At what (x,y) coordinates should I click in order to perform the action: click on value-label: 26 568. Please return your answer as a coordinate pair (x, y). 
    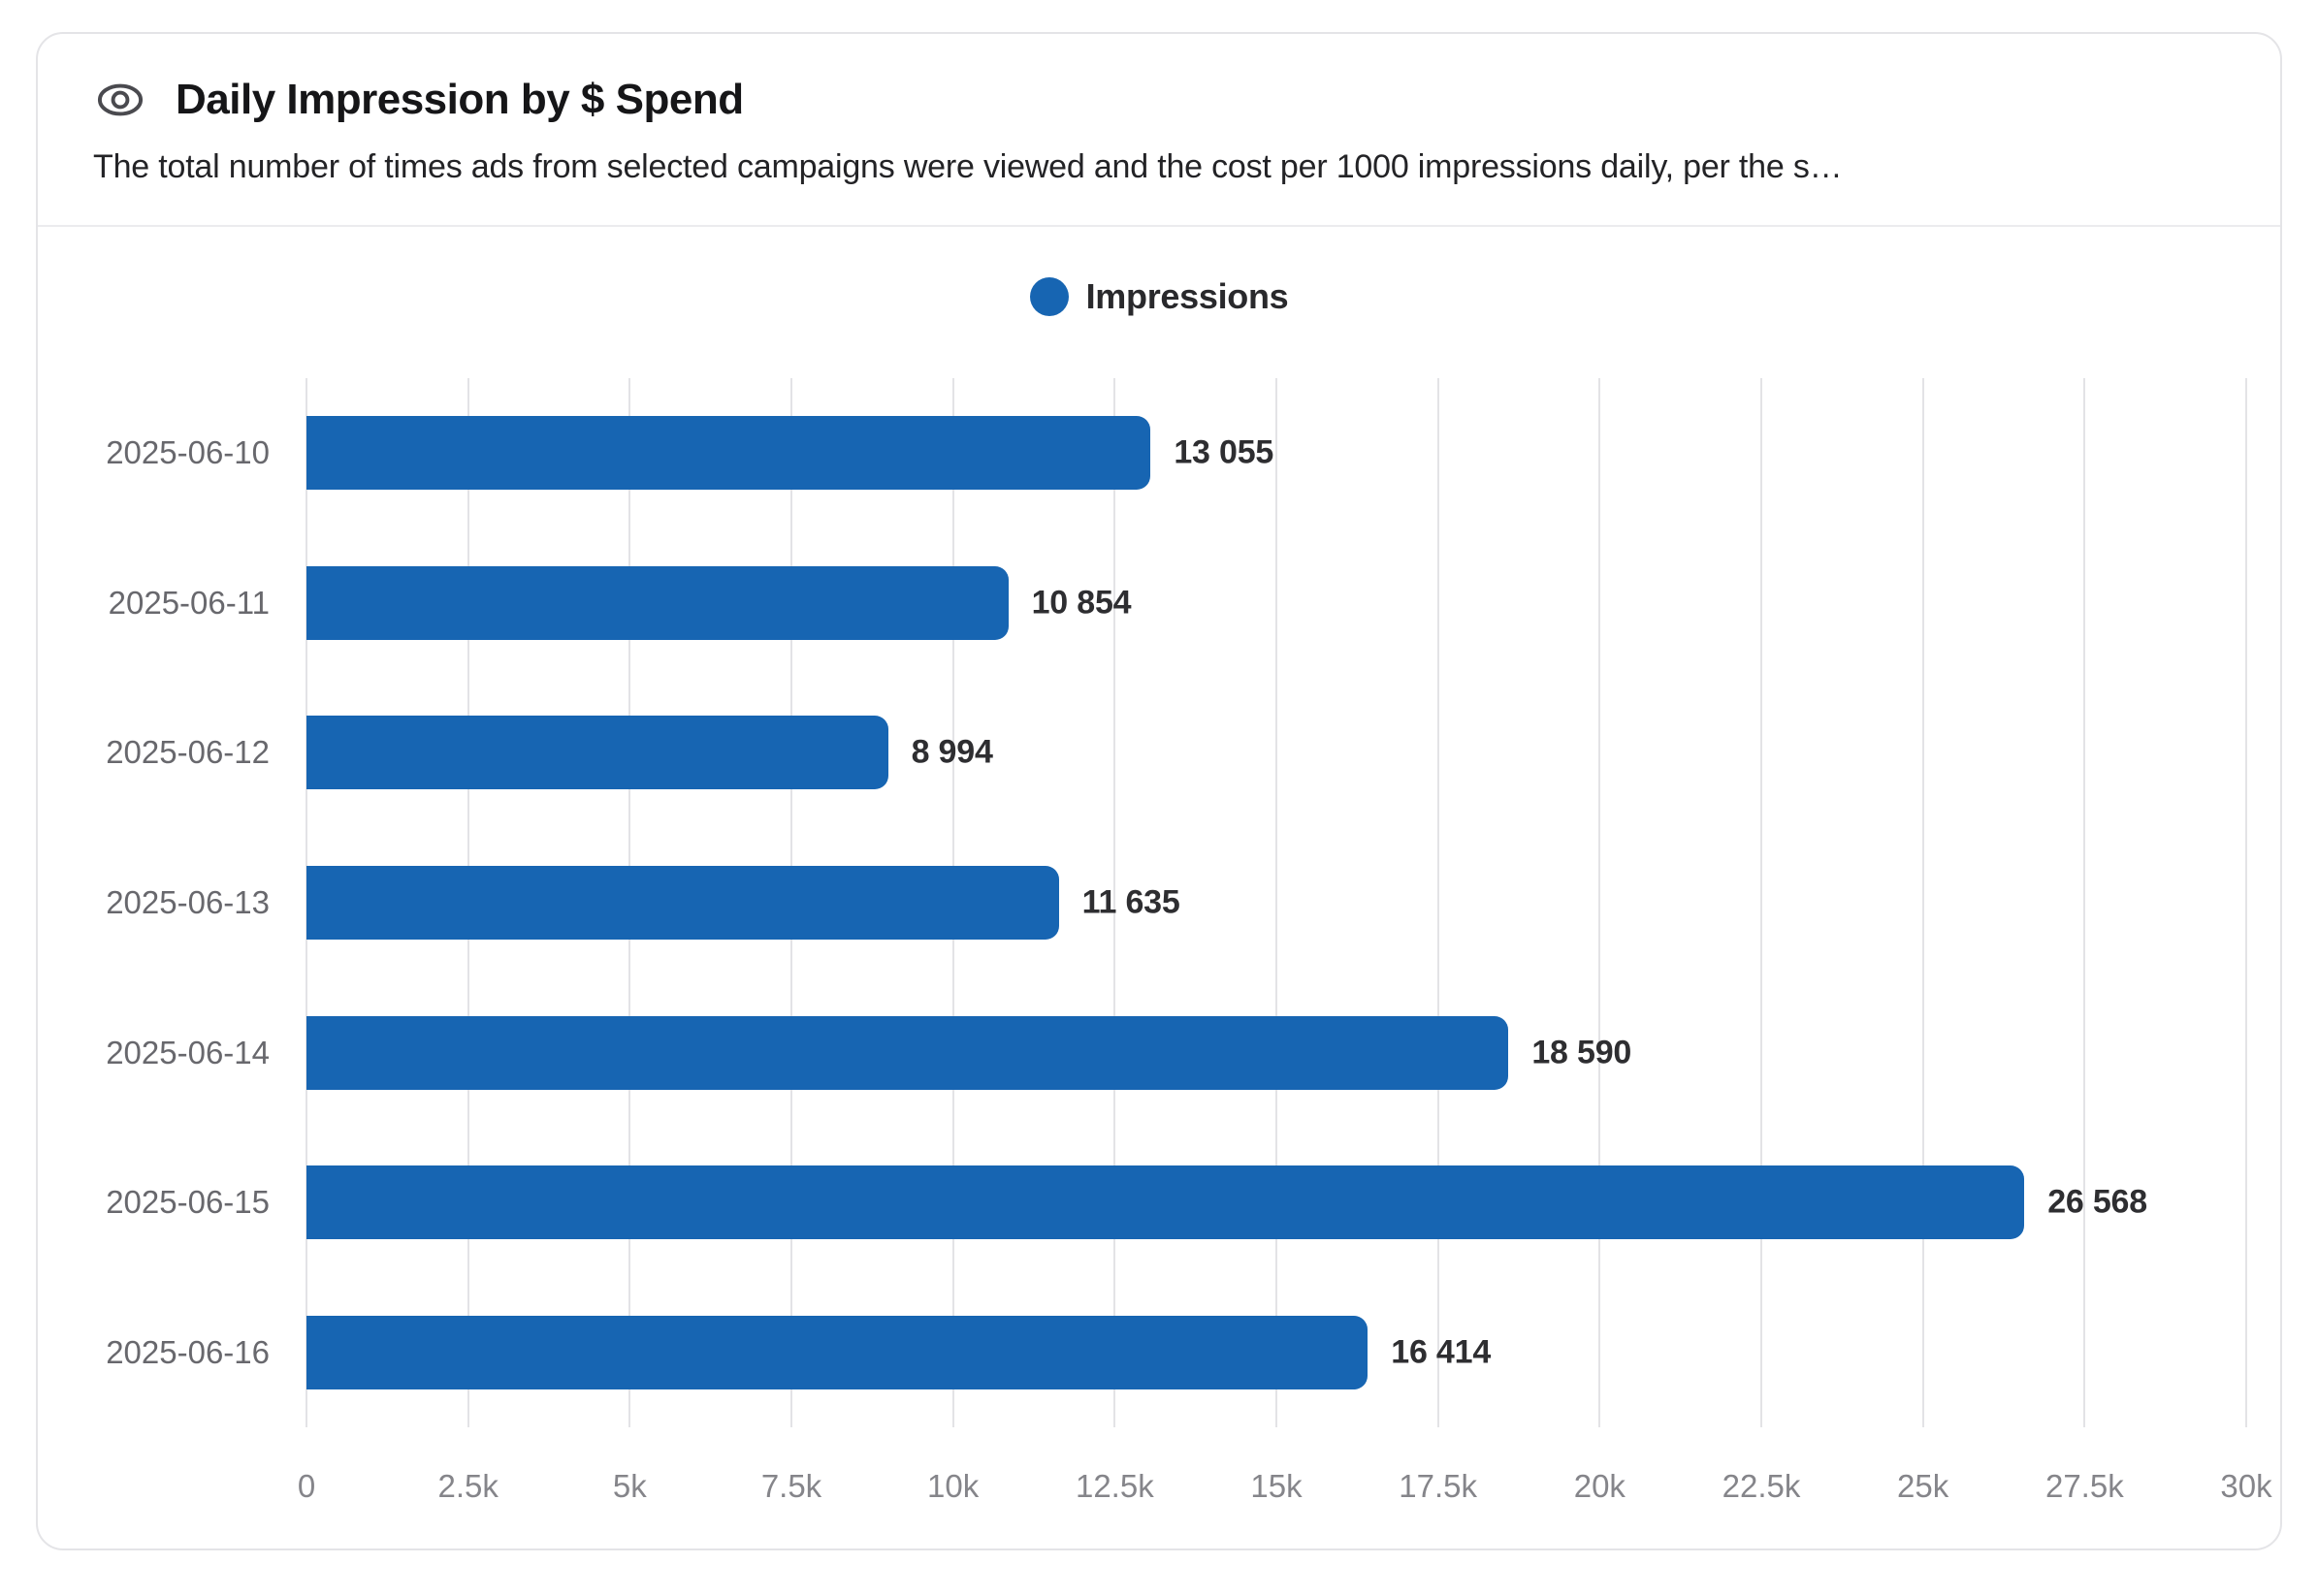
    Looking at the image, I should click on (2097, 1202).